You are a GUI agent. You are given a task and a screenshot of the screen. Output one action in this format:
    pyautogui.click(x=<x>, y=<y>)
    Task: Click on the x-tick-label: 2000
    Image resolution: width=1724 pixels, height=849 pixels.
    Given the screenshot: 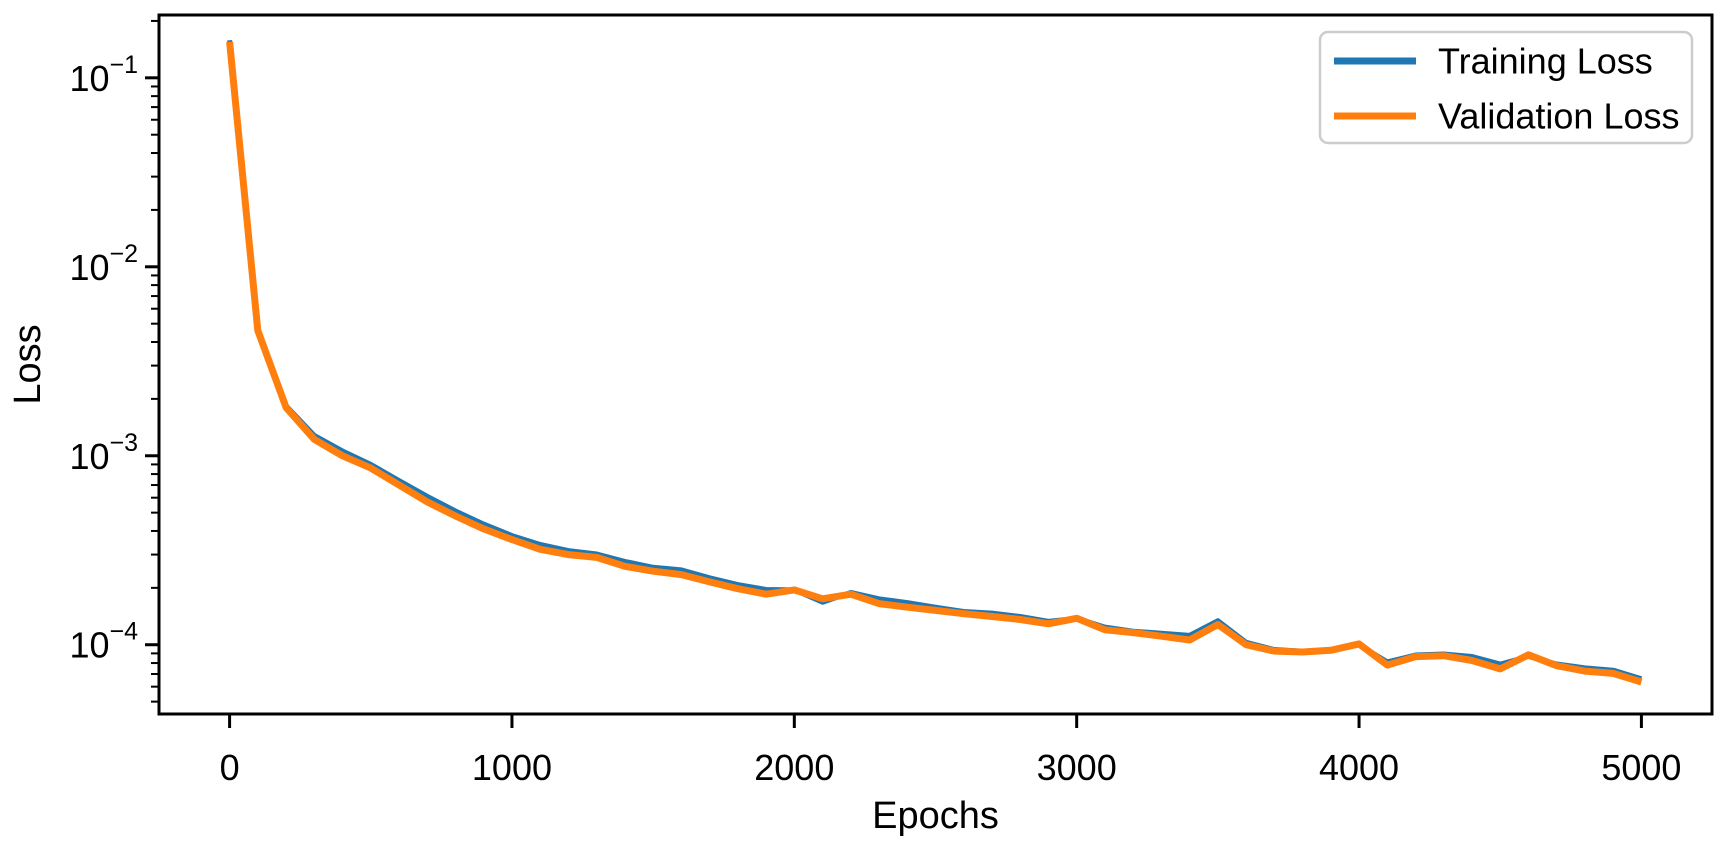 What is the action you would take?
    pyautogui.click(x=794, y=767)
    